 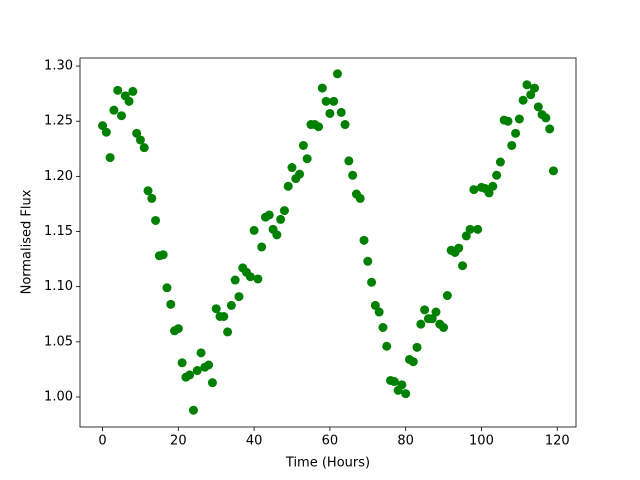 What do you see at coordinates (58, 176) in the screenshot?
I see `y-tick-label: 1.20` at bounding box center [58, 176].